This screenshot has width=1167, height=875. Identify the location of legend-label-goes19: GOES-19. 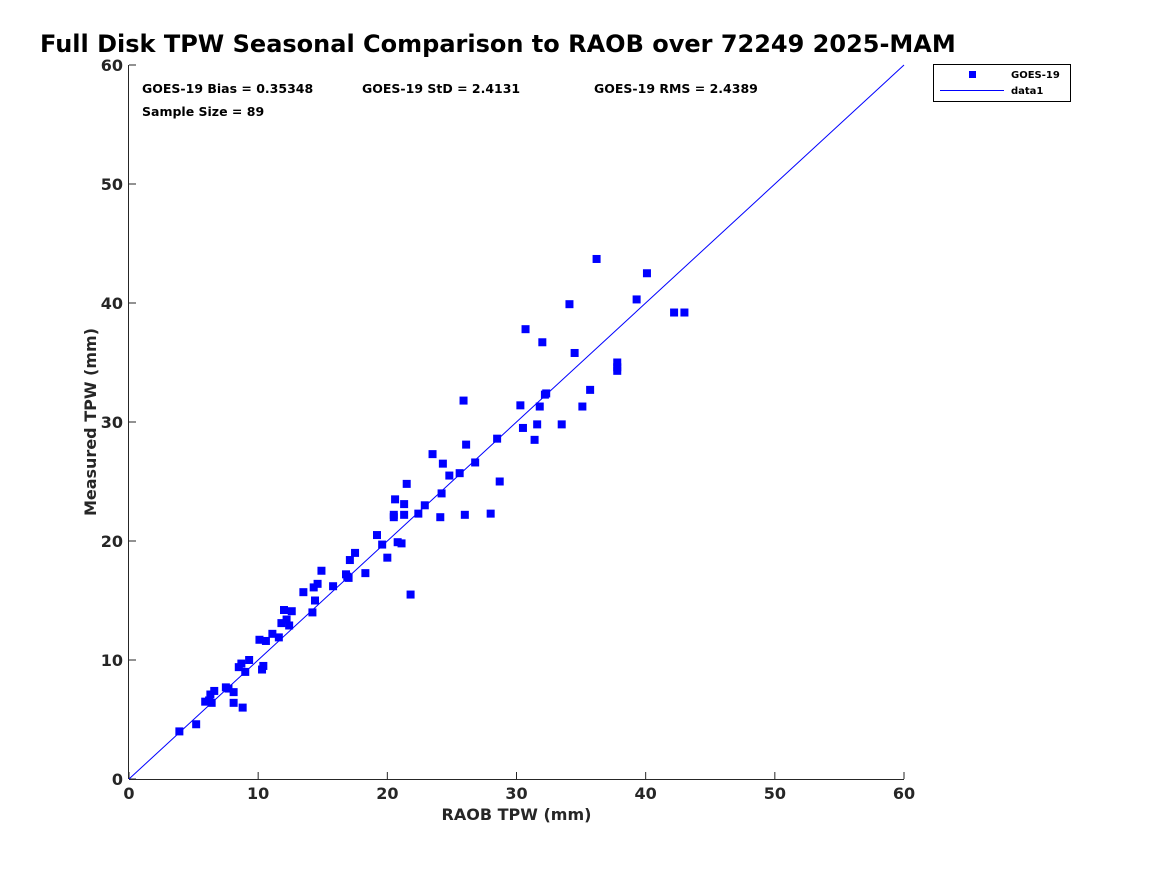
(1035, 75).